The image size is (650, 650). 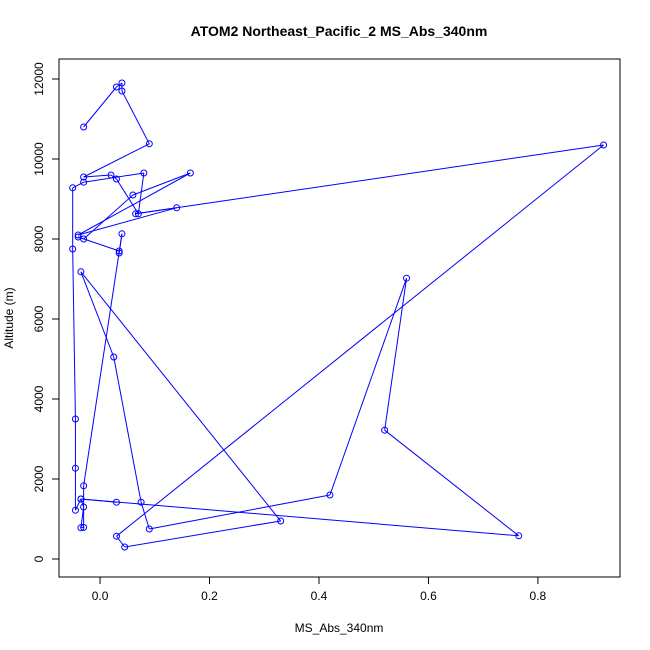 I want to click on x-tick-label: 0.2, so click(x=209, y=596).